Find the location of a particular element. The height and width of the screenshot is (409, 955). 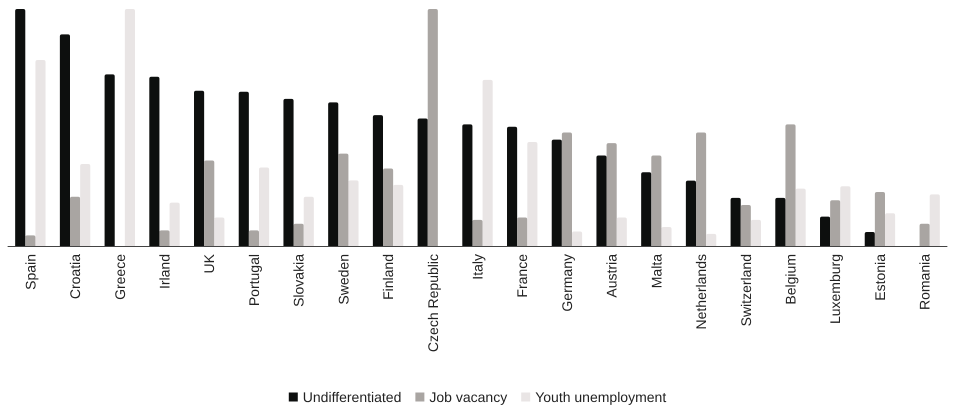

legend-label: Undifferentiated is located at coordinates (352, 397).